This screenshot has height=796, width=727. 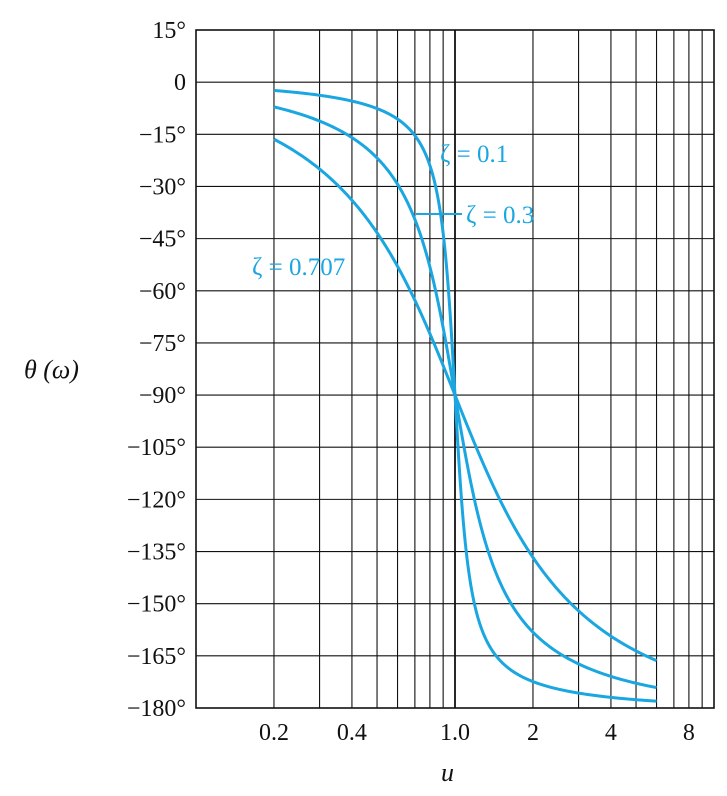 What do you see at coordinates (180, 83) in the screenshot?
I see `y-tick-label: 0` at bounding box center [180, 83].